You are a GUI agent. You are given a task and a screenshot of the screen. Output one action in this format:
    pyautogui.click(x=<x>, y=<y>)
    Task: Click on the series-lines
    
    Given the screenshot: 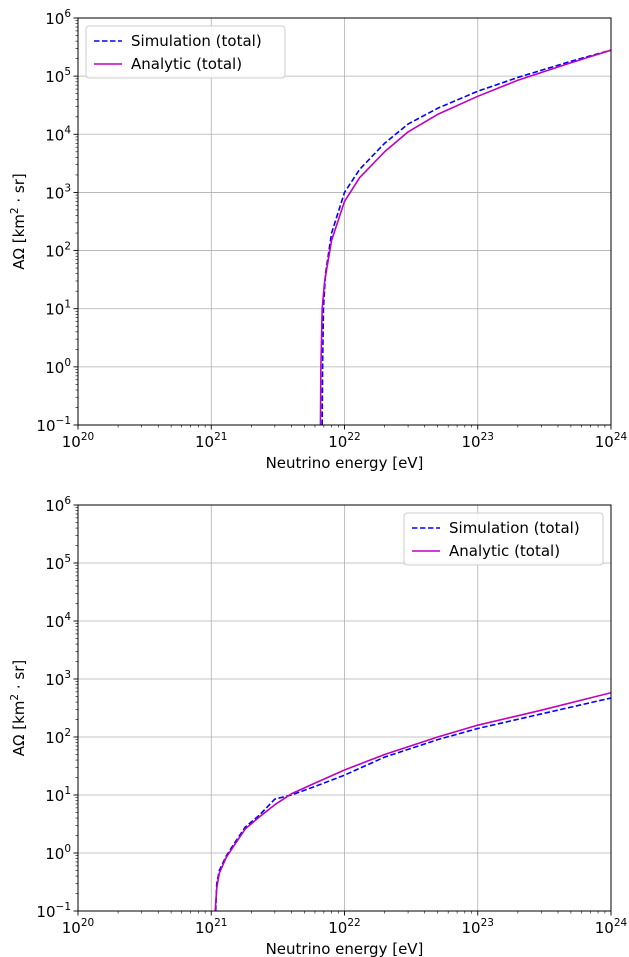 What is the action you would take?
    pyautogui.click(x=412, y=801)
    